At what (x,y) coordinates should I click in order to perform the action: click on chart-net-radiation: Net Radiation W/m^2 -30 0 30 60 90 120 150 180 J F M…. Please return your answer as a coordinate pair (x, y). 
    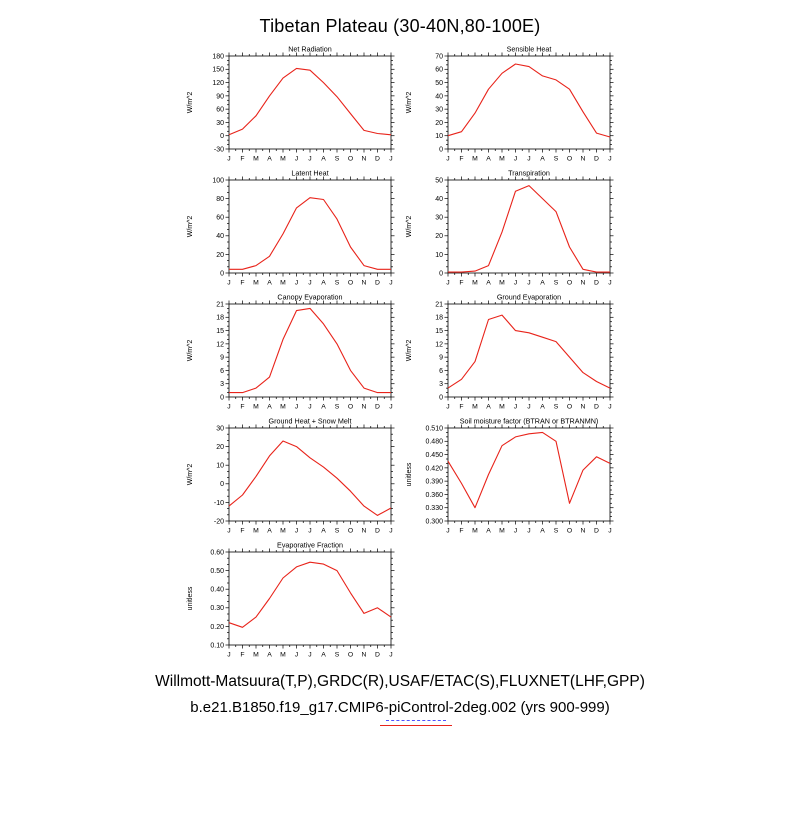
    Looking at the image, I should click on (290, 104).